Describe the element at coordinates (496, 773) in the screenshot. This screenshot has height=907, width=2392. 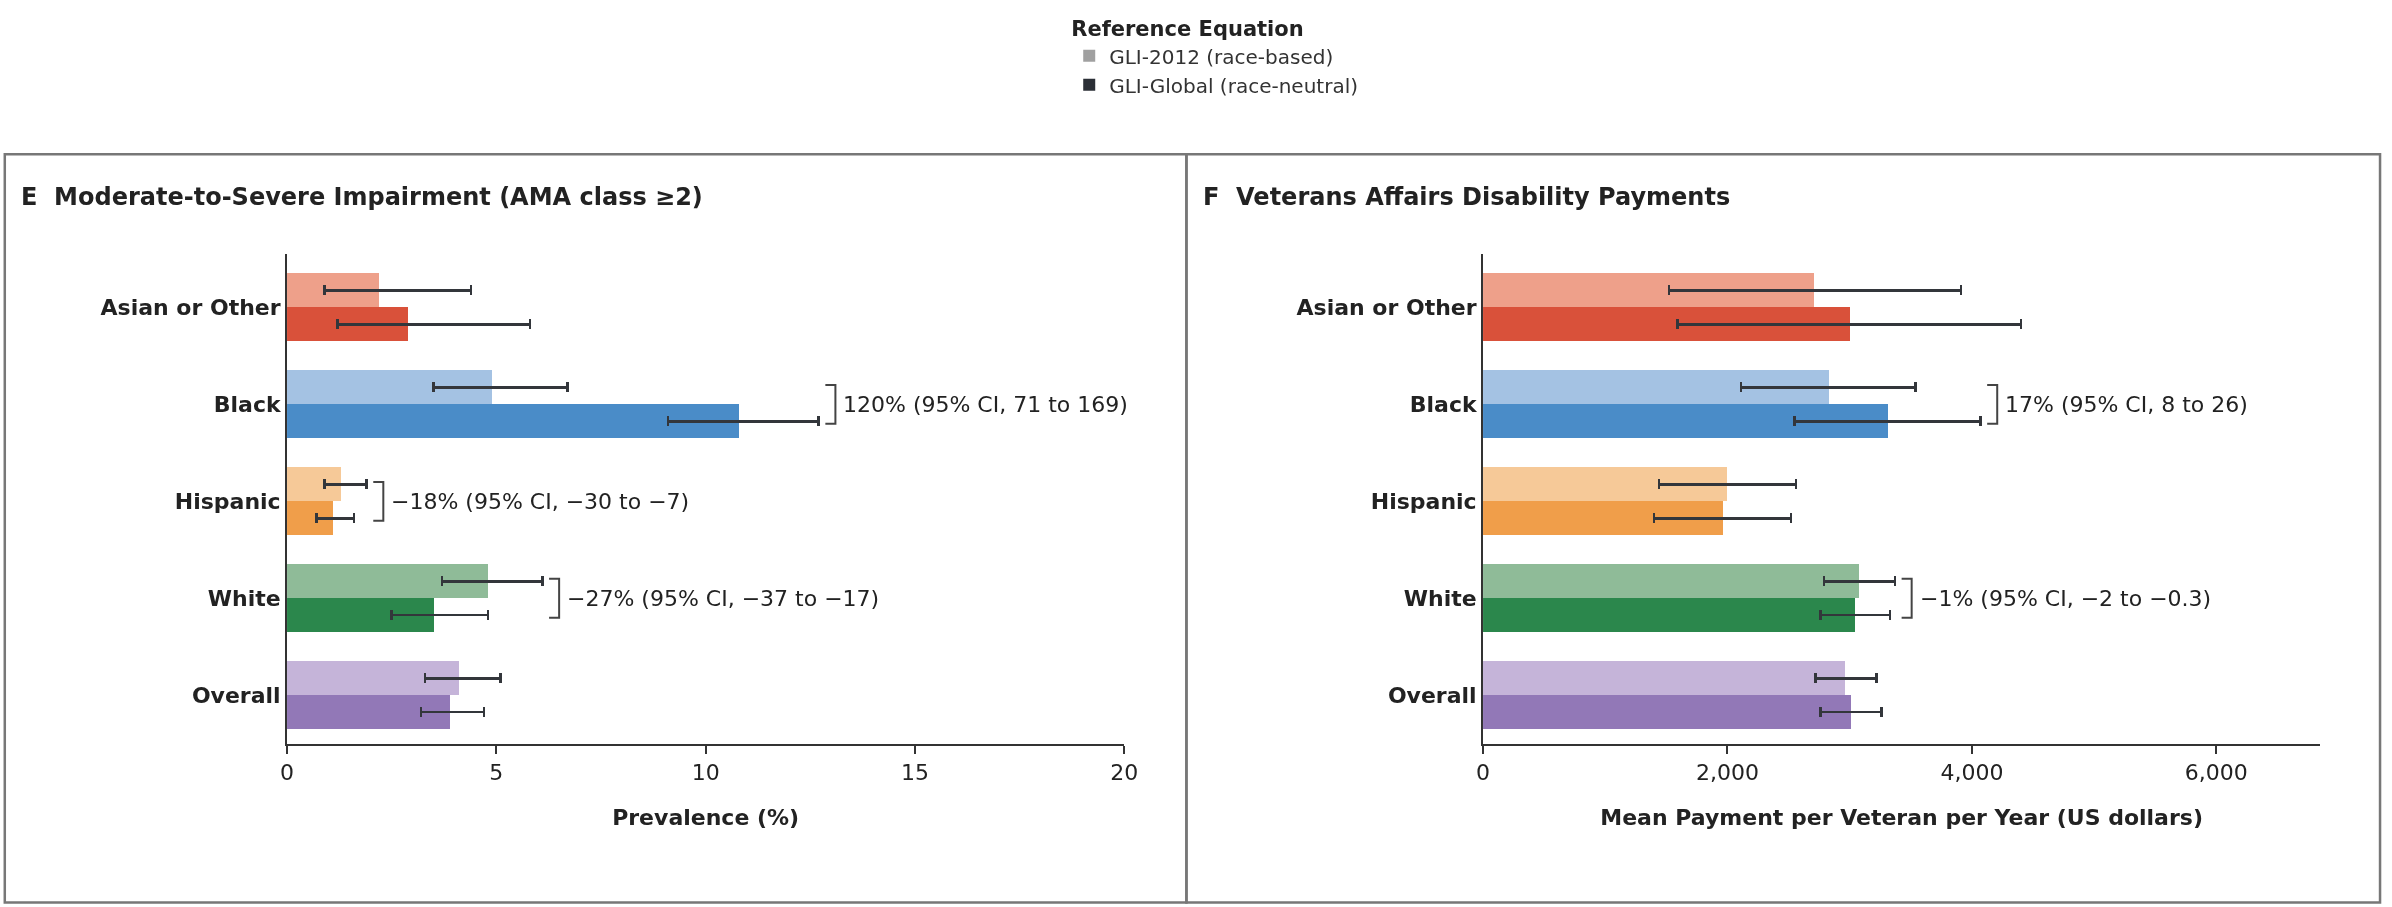
I see `x-tick-label: 5` at that location.